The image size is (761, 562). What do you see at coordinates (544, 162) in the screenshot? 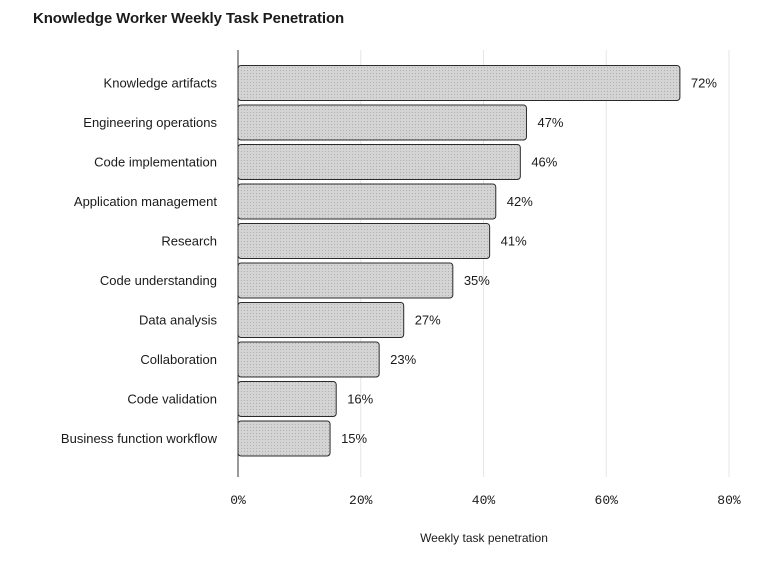
I see `value-label: 46%` at bounding box center [544, 162].